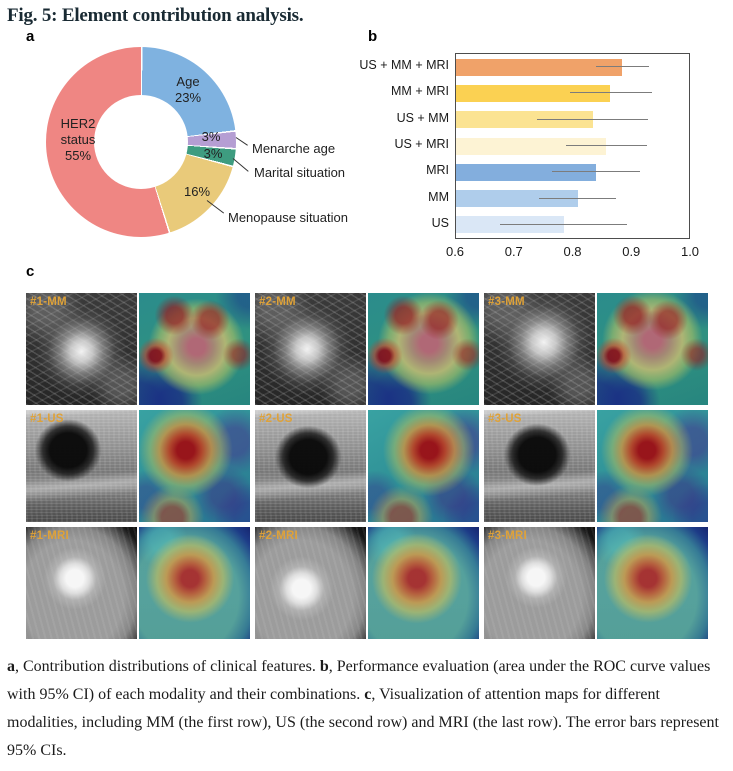 The height and width of the screenshot is (771, 733). I want to click on pair-3-us: #3-US, so click(596, 466).